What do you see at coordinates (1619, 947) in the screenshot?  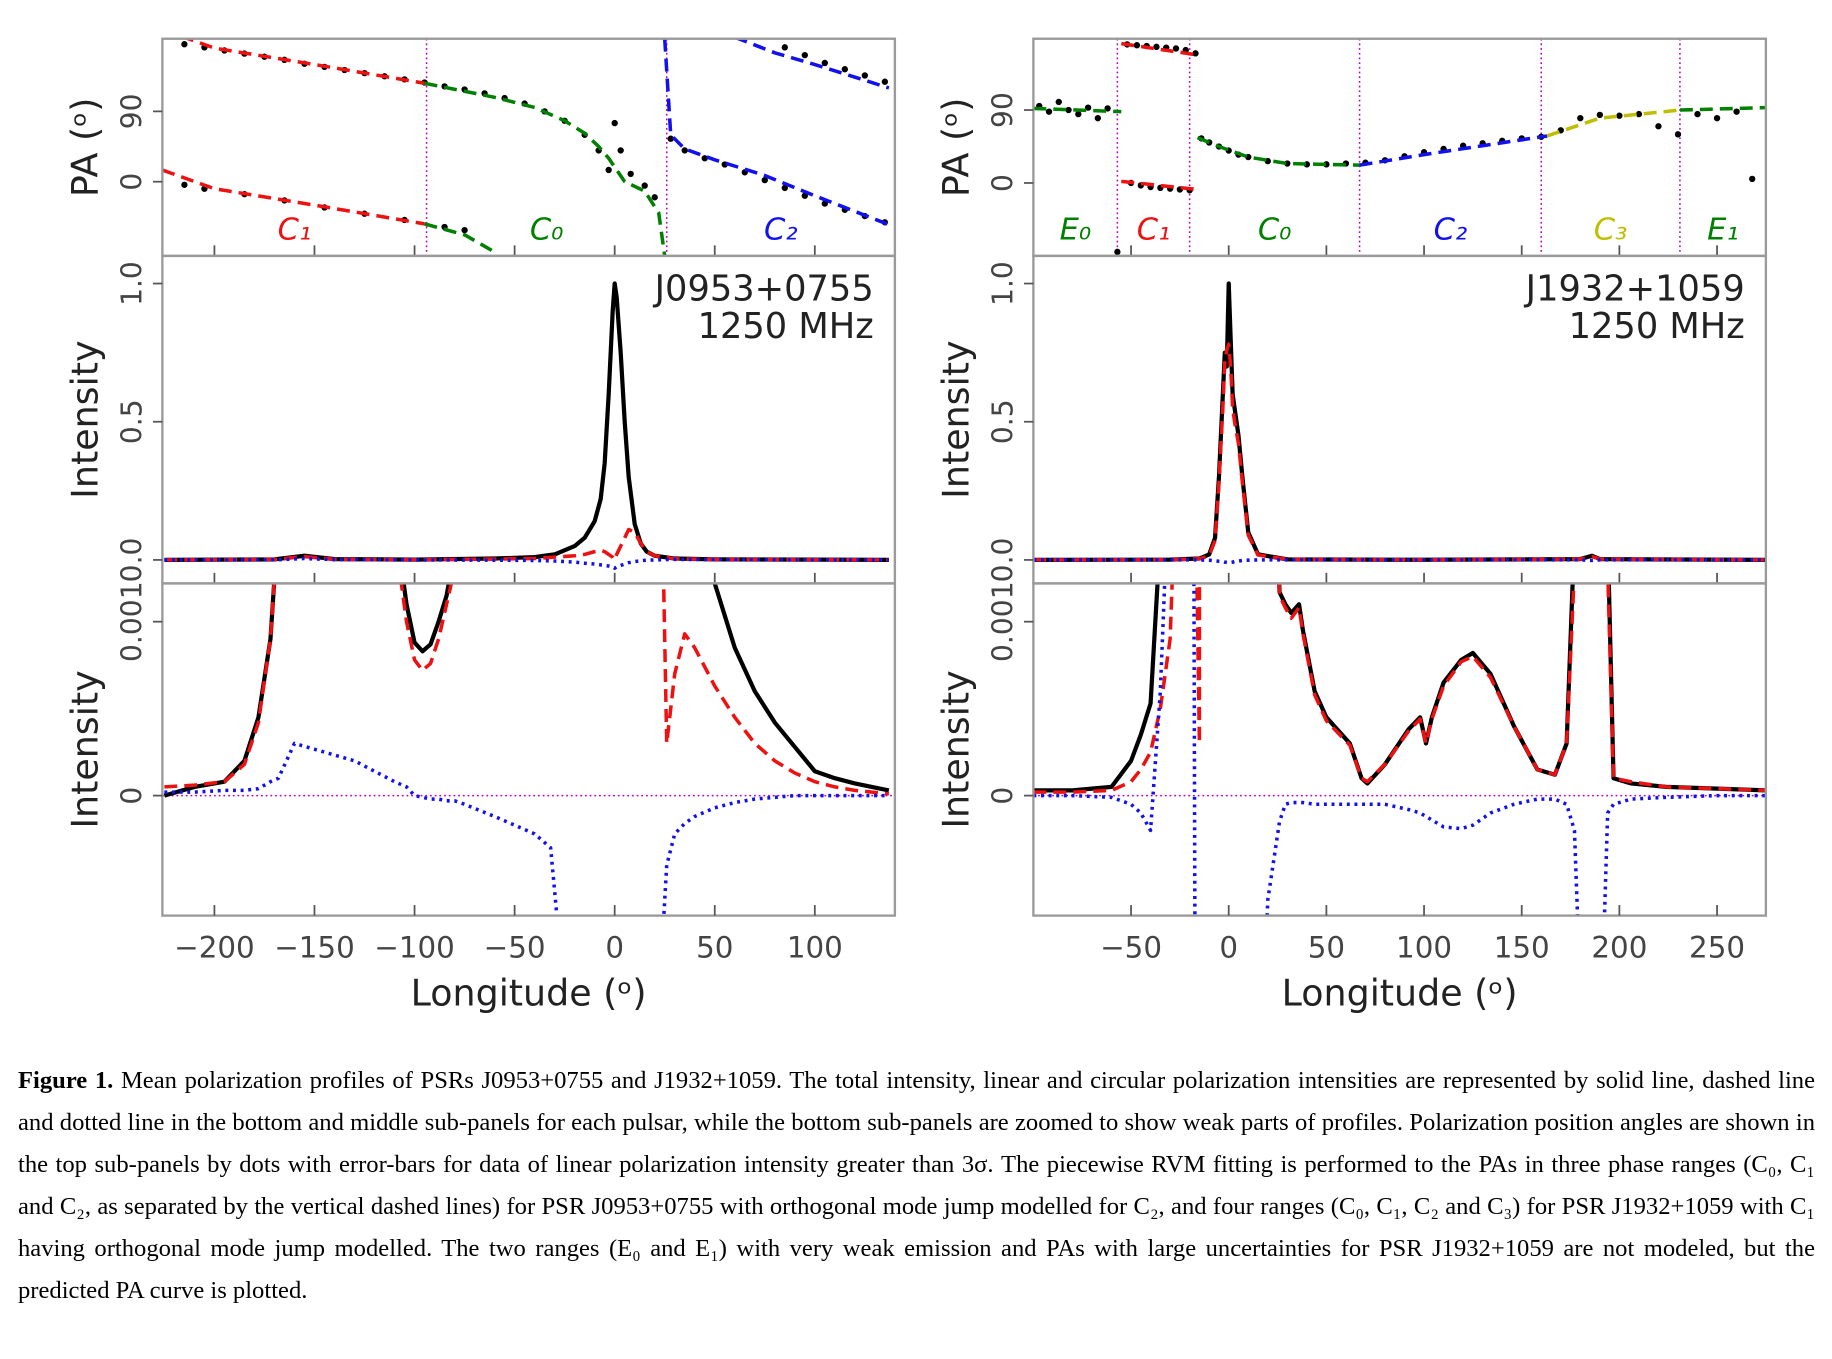 I see `x-tick-label: 200` at bounding box center [1619, 947].